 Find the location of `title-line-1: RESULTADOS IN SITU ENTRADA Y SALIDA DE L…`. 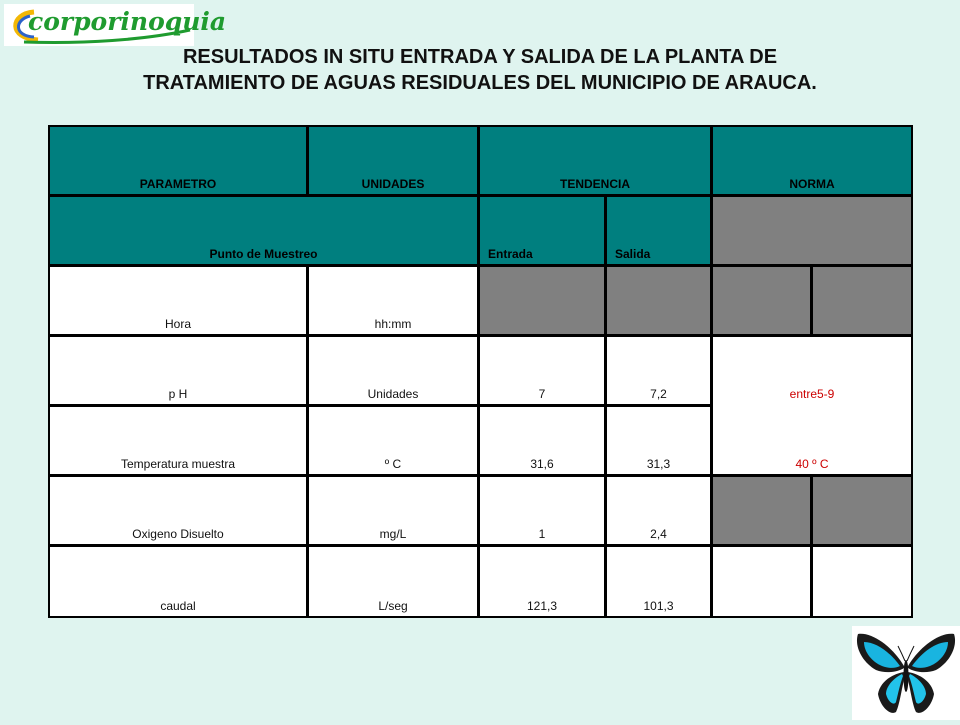

title-line-1: RESULTADOS IN SITU ENTRADA Y SALIDA DE L… is located at coordinates (480, 57).